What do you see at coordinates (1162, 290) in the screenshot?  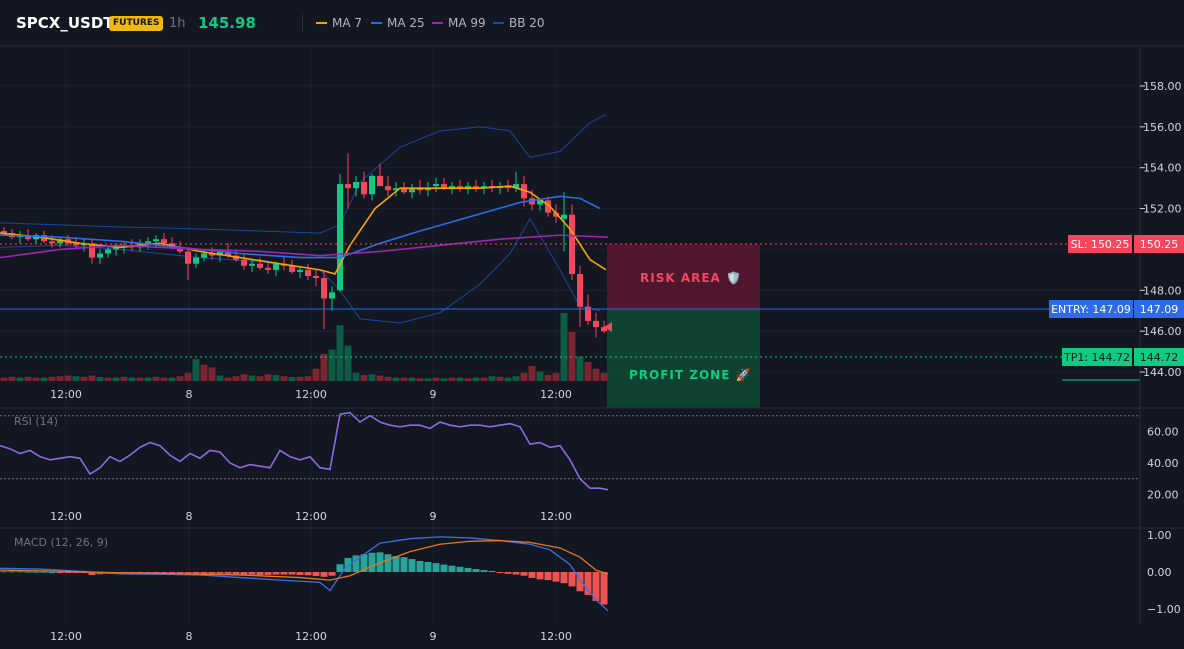 I see `price-tick-label: 148.00` at bounding box center [1162, 290].